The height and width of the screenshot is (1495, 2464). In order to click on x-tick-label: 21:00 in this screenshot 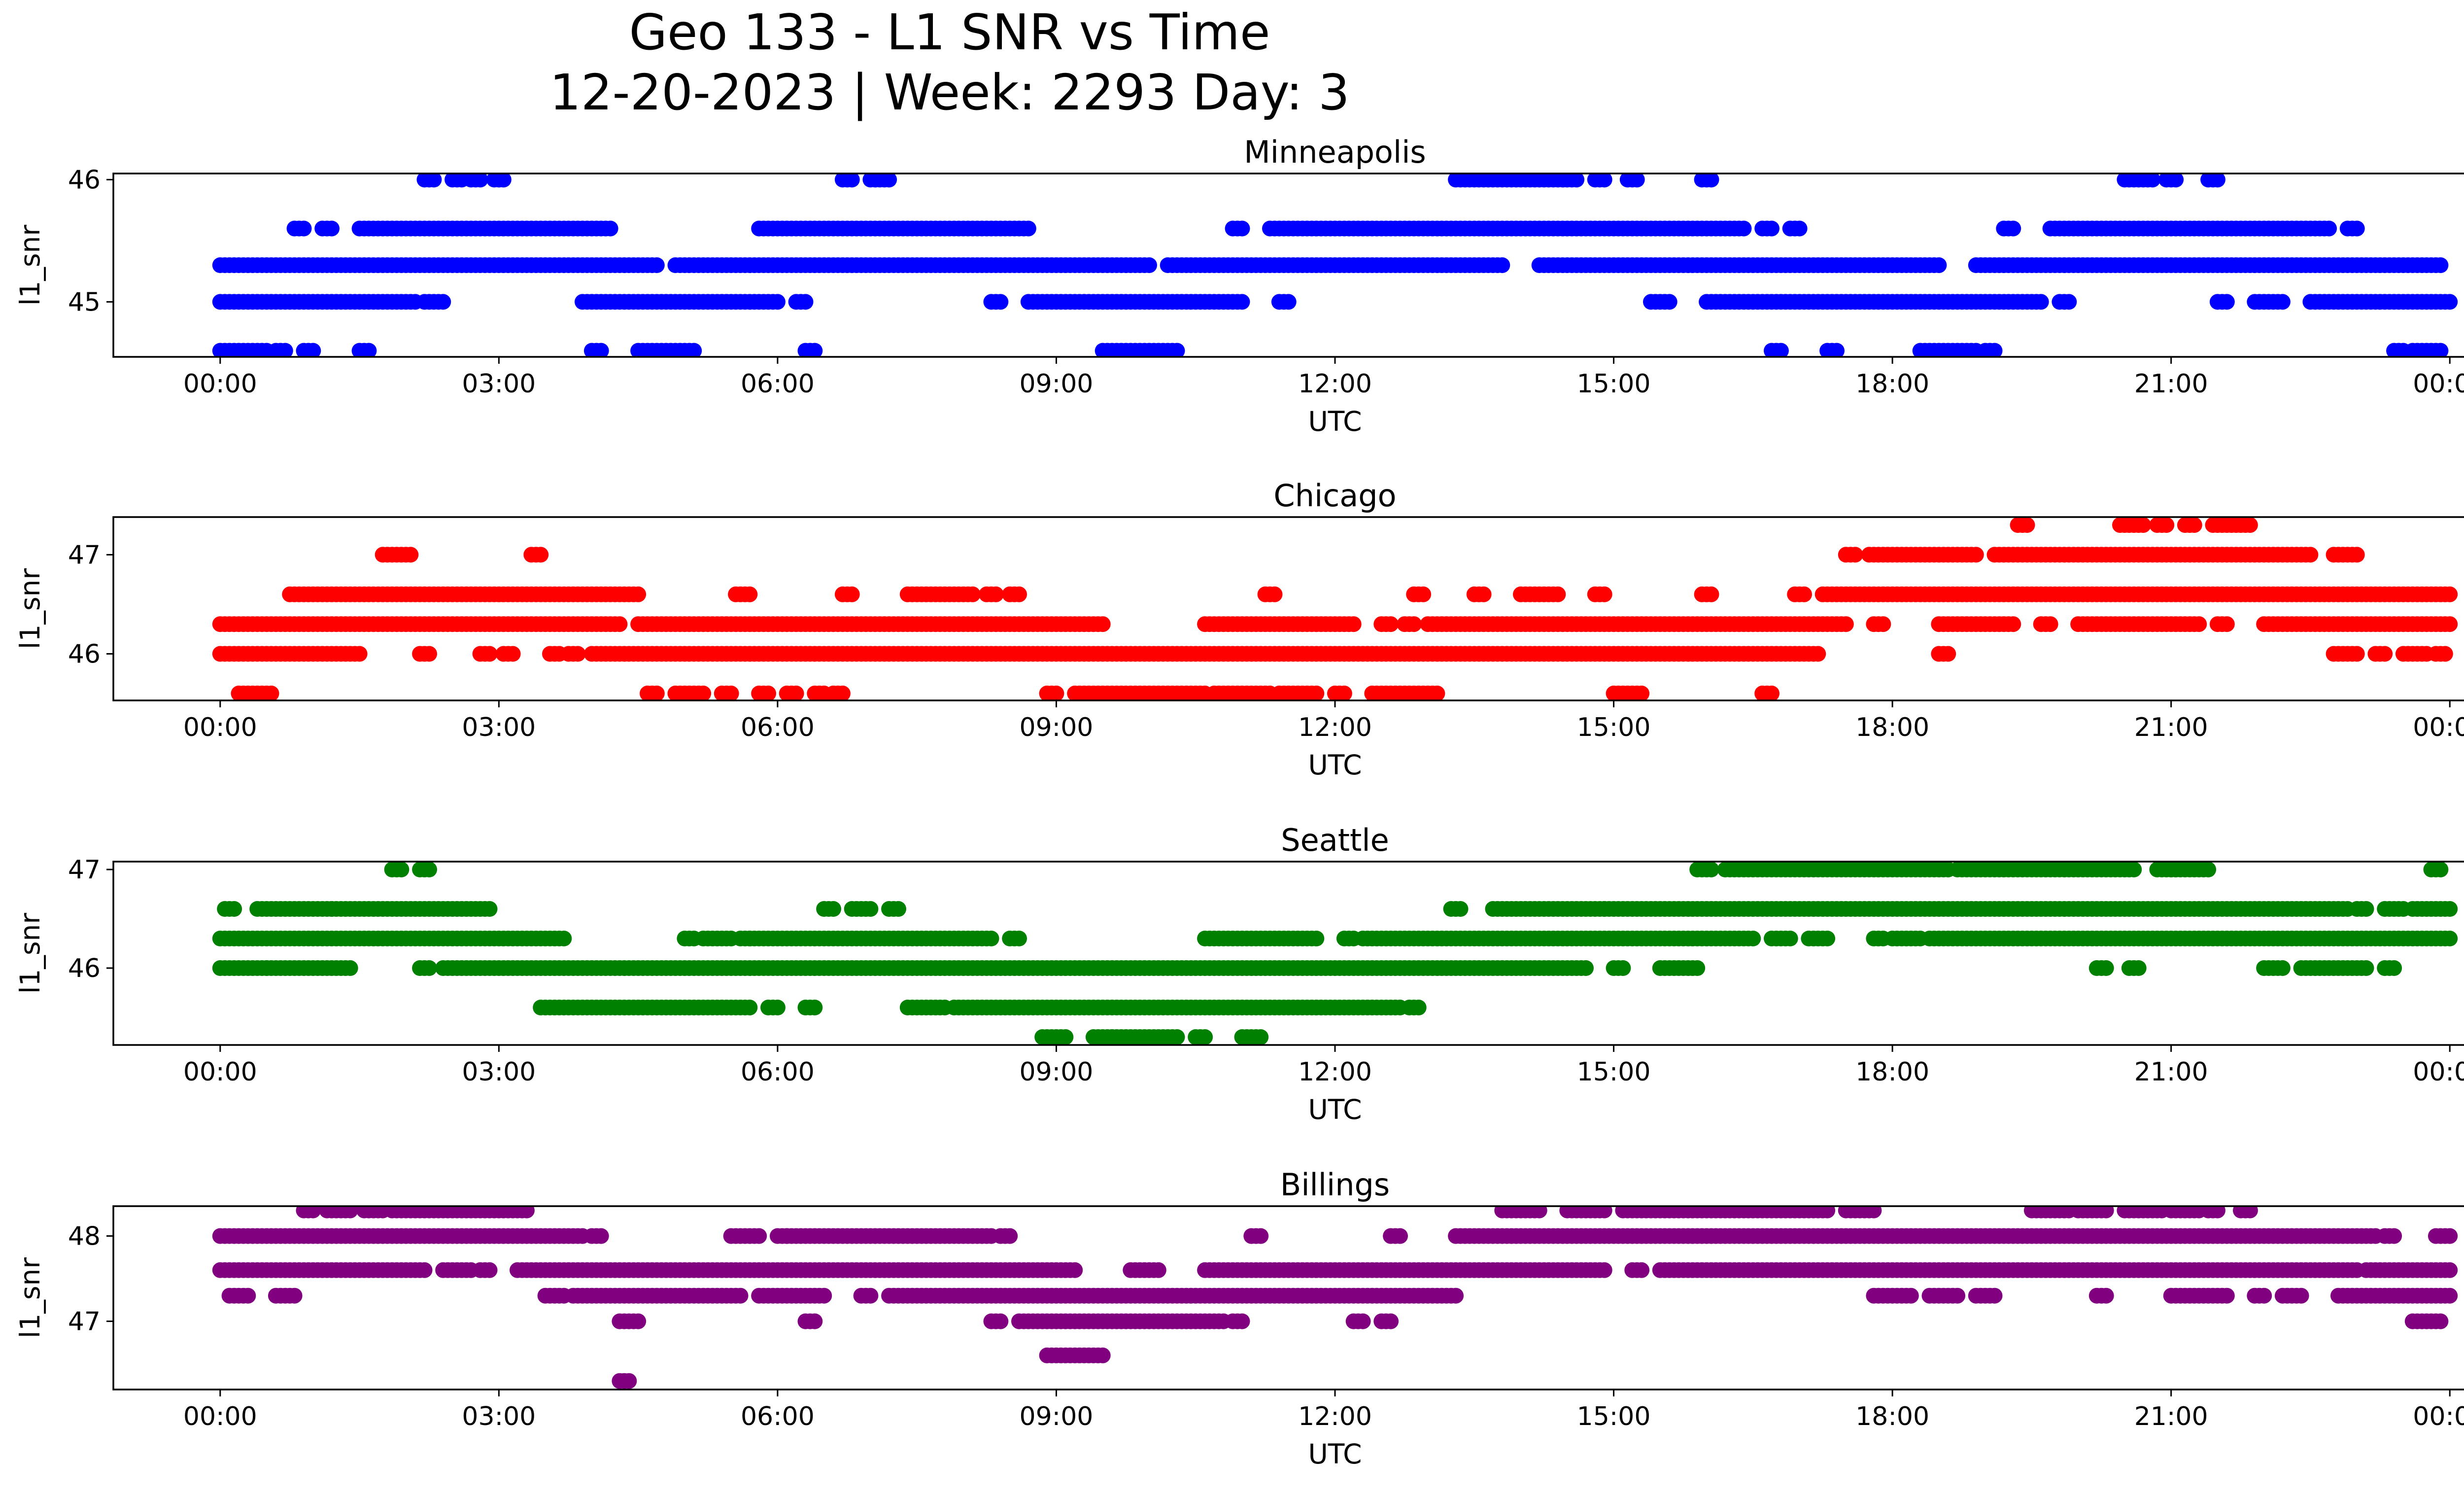, I will do `click(2171, 384)`.